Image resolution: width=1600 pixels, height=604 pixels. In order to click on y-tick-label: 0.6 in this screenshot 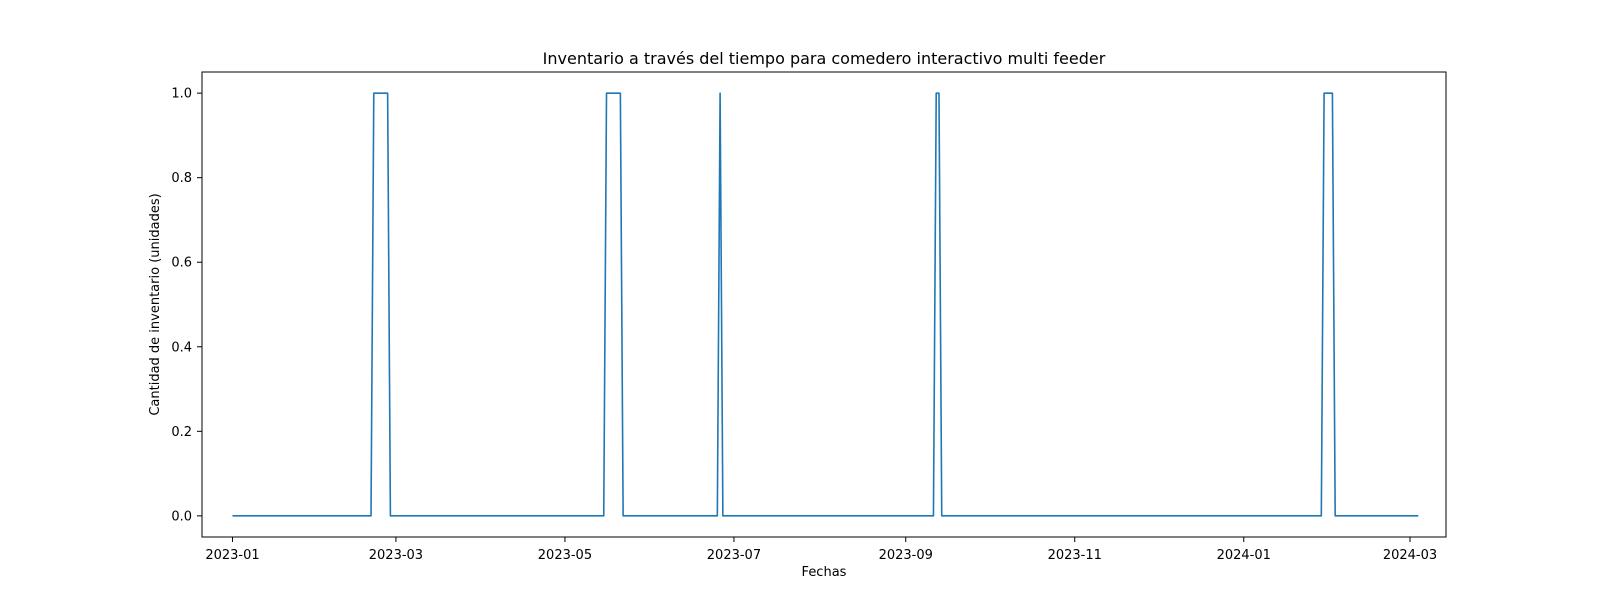, I will do `click(181, 263)`.